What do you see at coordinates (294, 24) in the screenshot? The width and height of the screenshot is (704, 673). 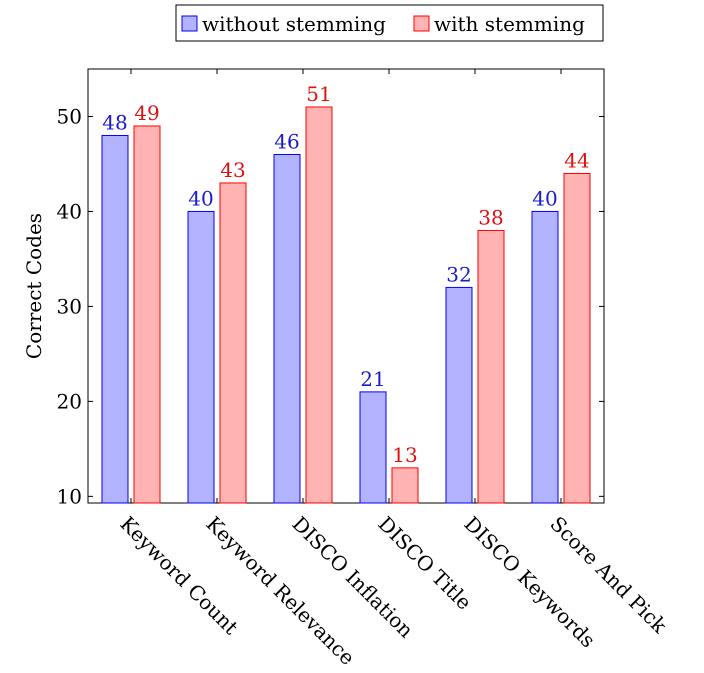 I see `legend-label: without stemming` at bounding box center [294, 24].